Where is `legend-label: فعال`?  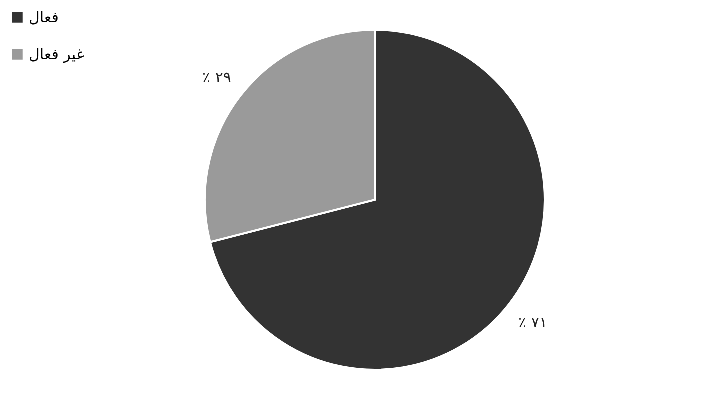
legend-label: فعال is located at coordinates (44, 17).